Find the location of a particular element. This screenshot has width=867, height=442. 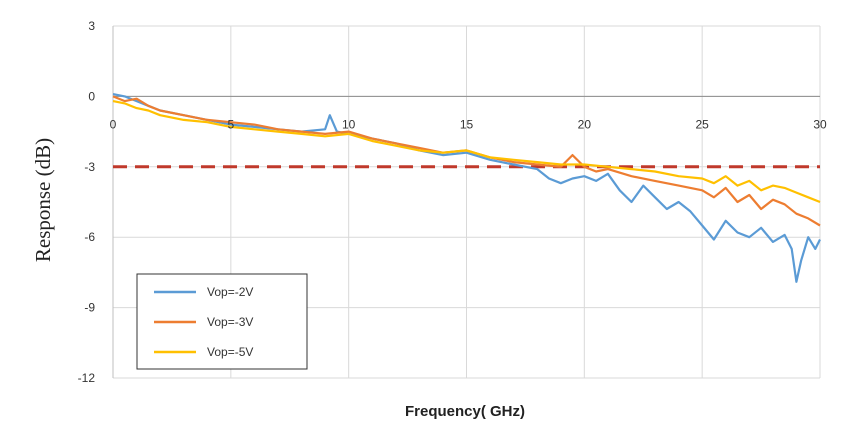

y-tick-label: 3 is located at coordinates (91, 26).